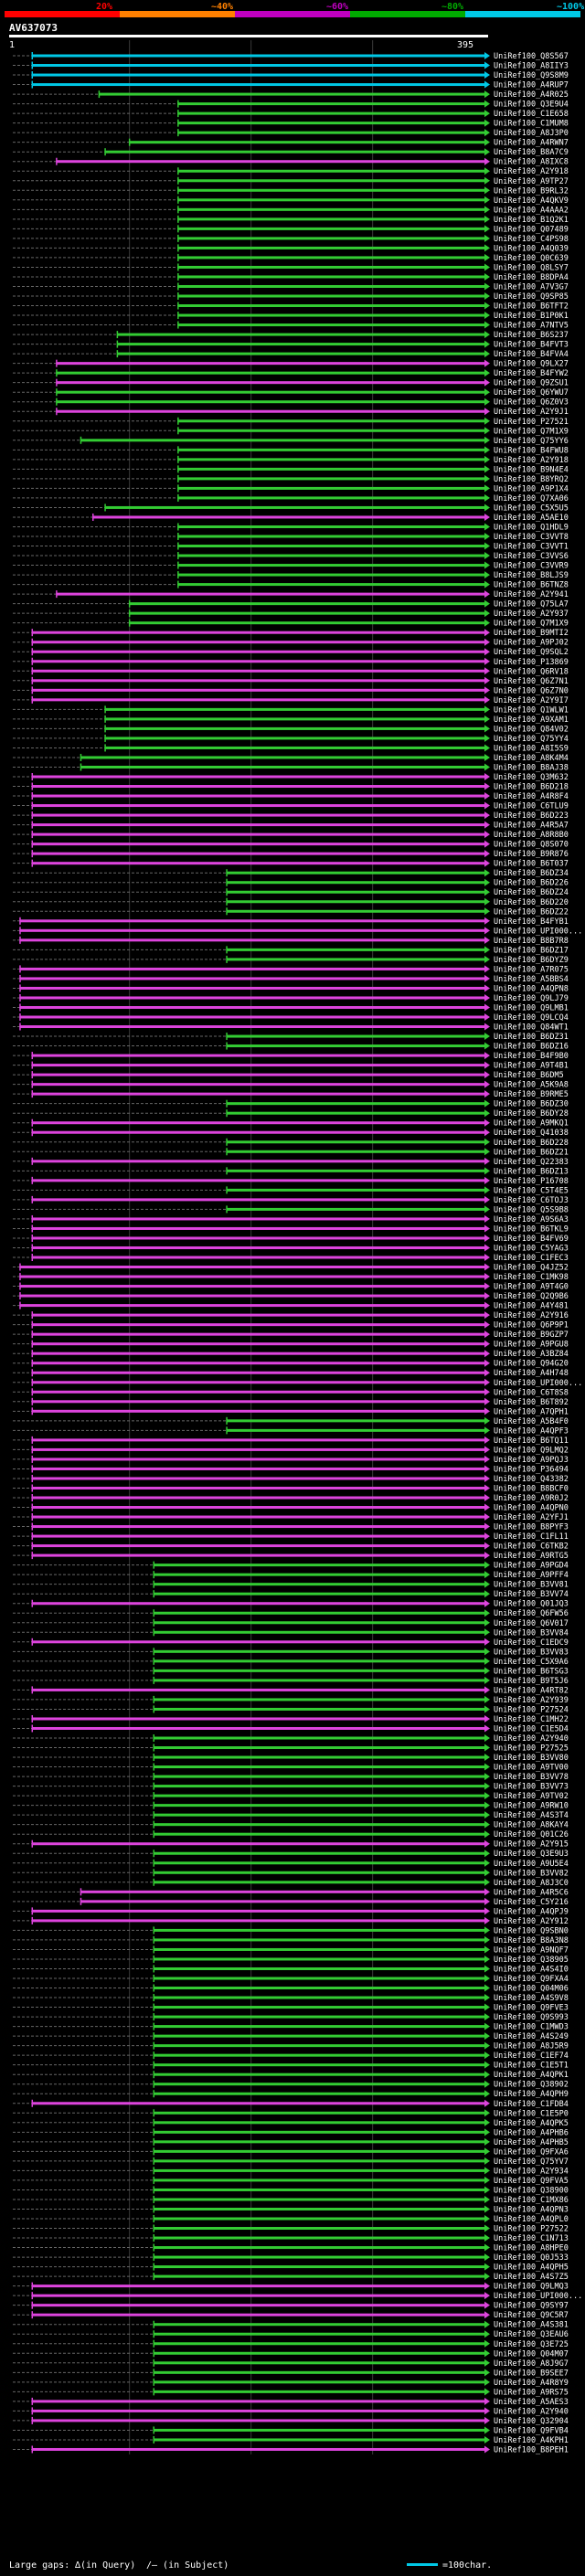  I want to click on hit-row: UniRef100_B8B7R8, so click(291, 941).